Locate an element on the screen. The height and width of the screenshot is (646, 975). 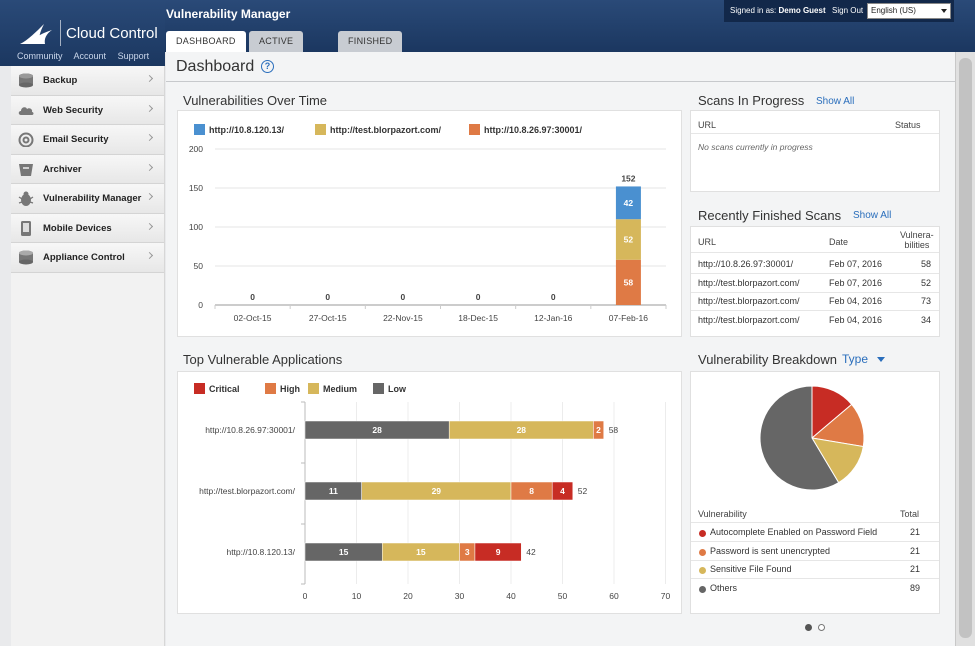
category-label: http://test.blorpazort.com/ is located at coordinates (247, 491).